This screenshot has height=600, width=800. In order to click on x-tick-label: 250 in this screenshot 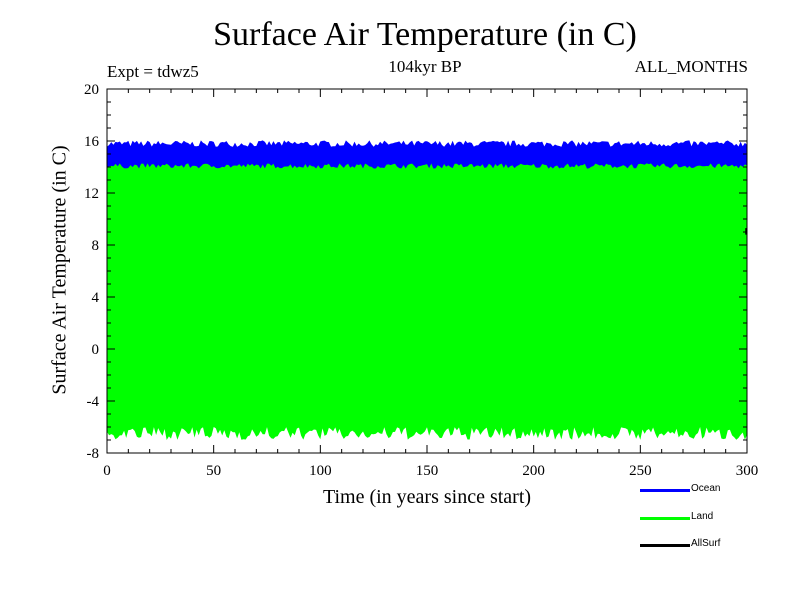, I will do `click(640, 471)`.